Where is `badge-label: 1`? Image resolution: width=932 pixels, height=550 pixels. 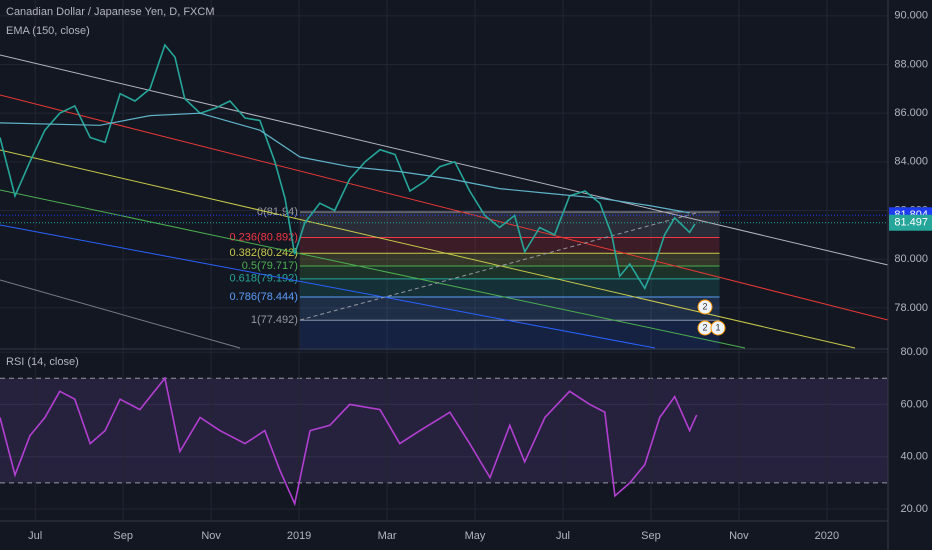
badge-label: 1 is located at coordinates (717, 327).